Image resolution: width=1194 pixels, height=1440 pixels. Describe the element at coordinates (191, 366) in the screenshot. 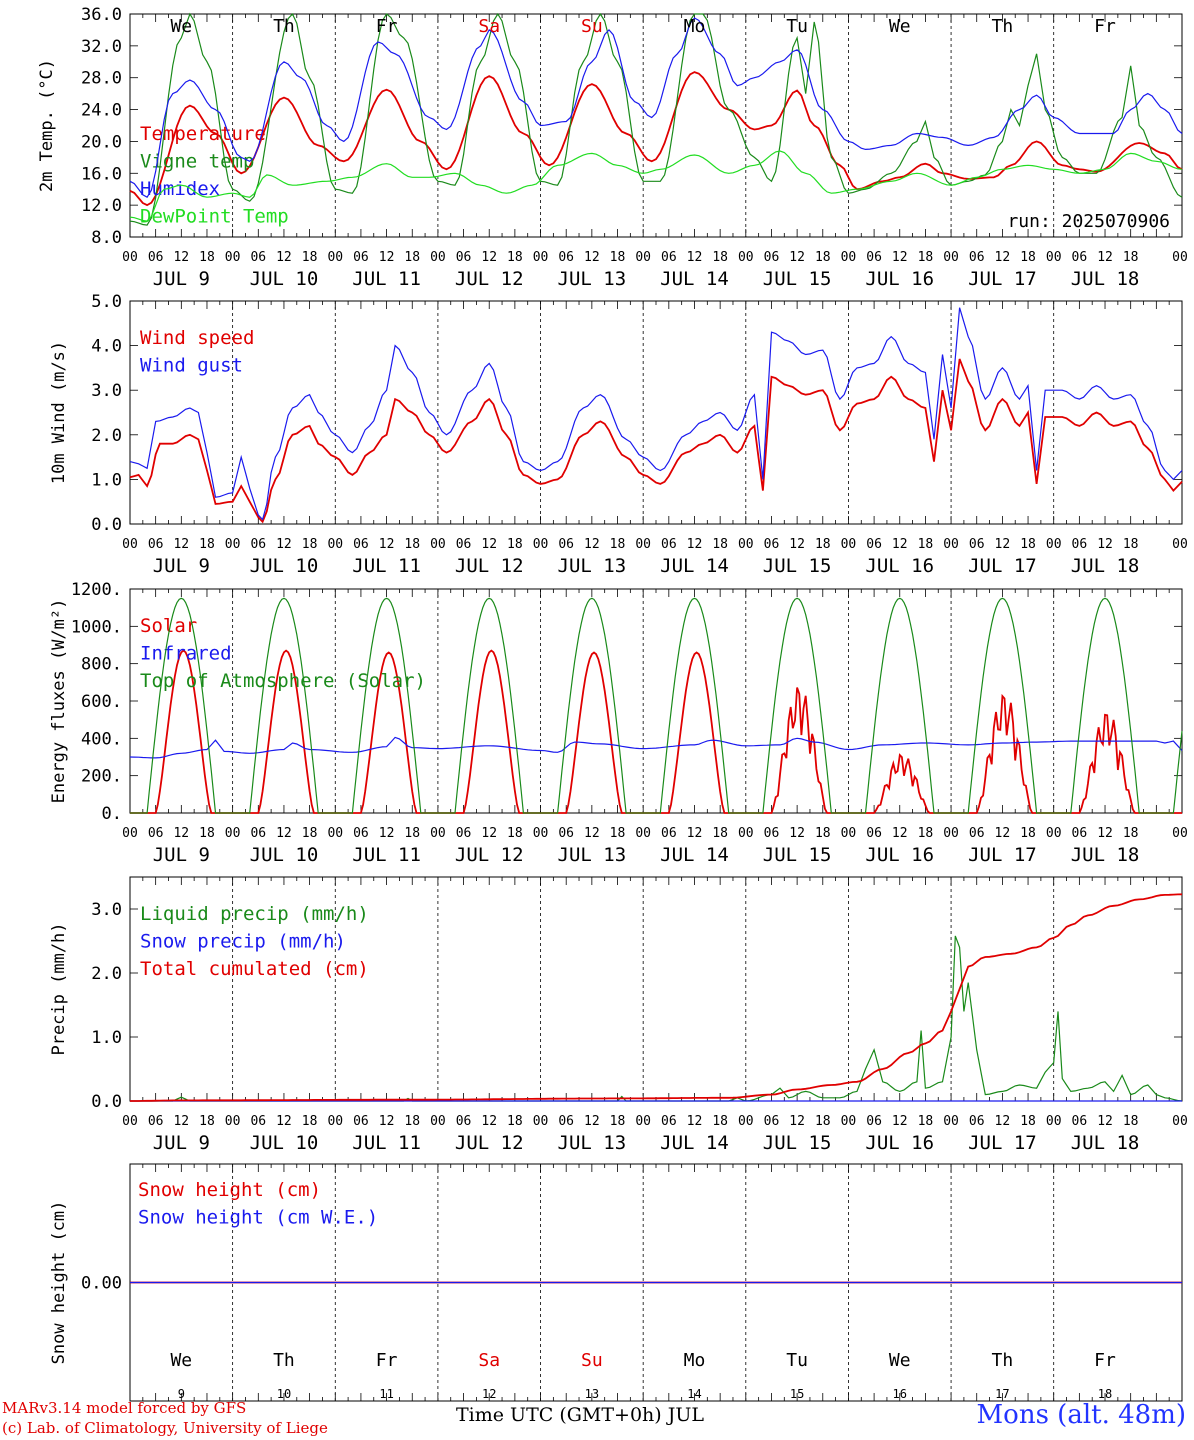

I see `legend-entry: Wind gust` at that location.